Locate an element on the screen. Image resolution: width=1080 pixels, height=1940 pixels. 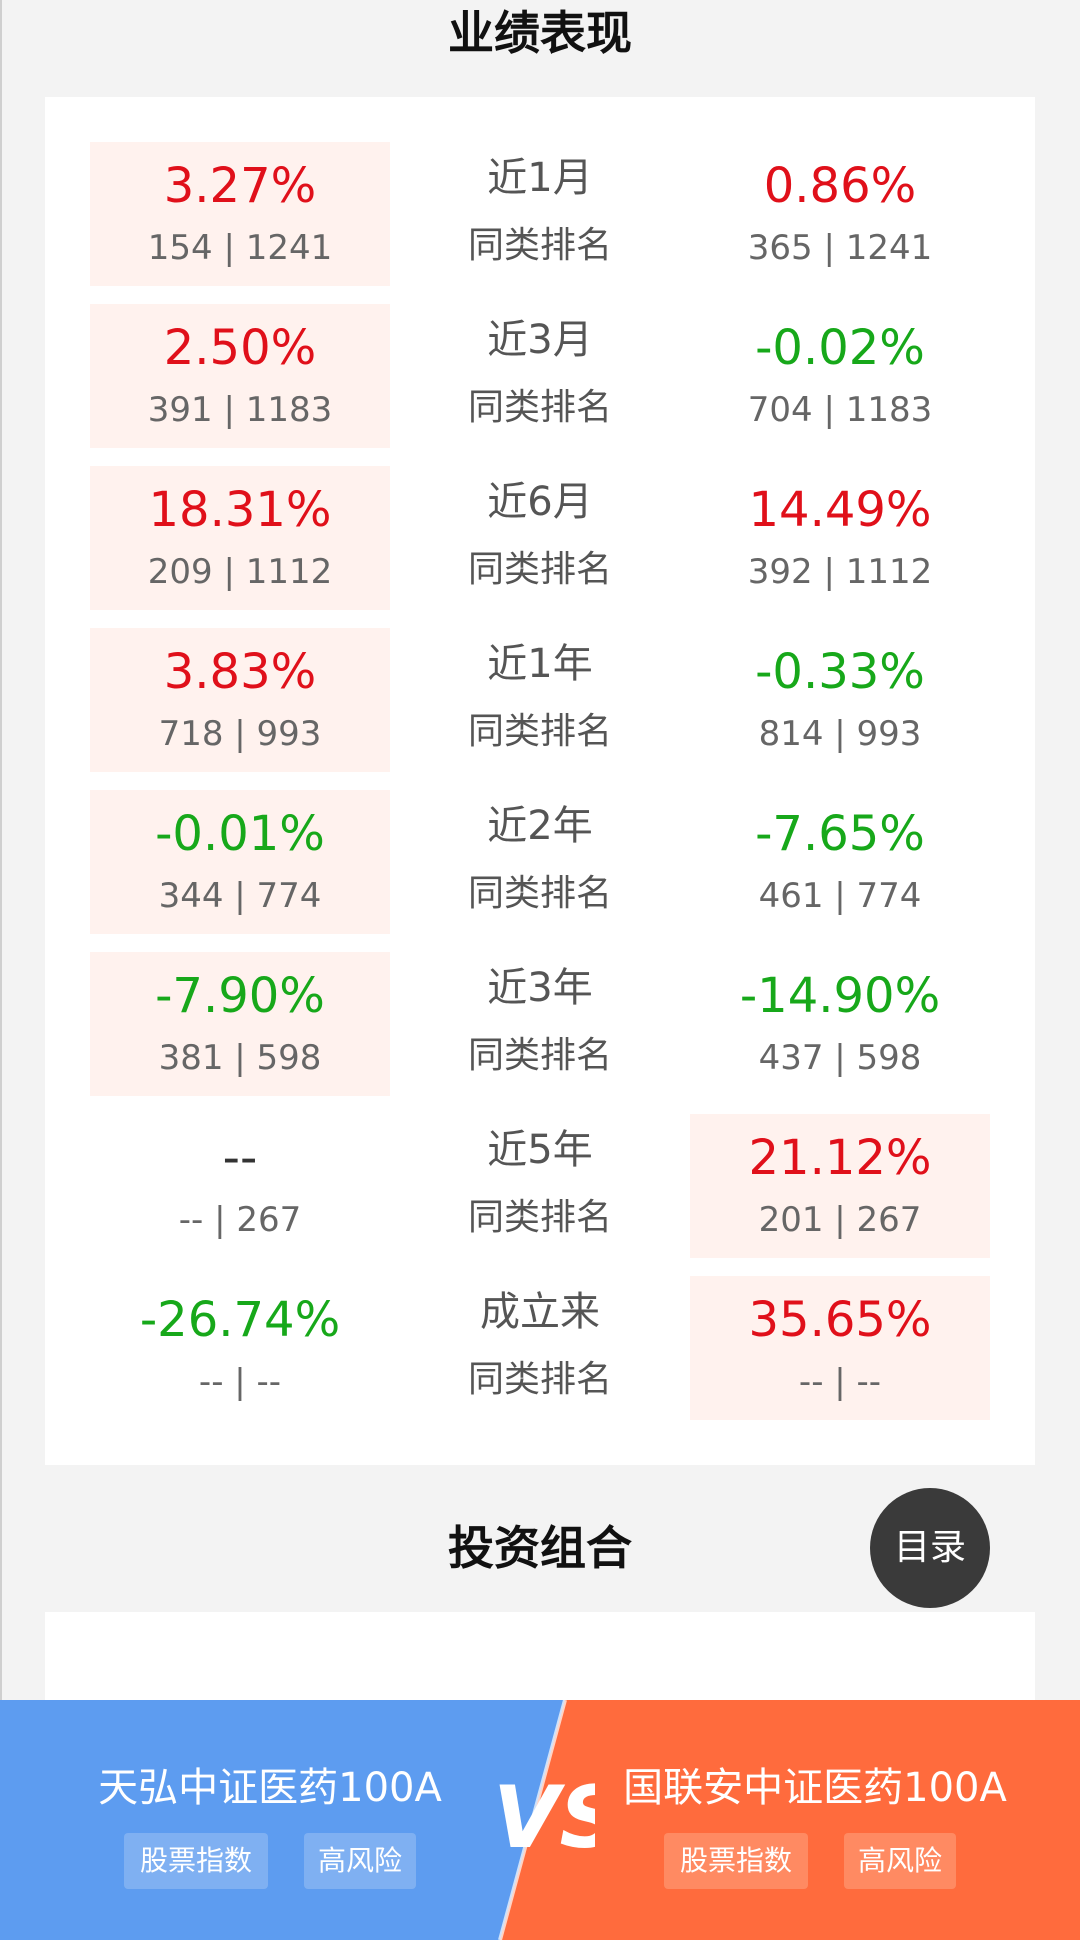
return-value: -0.01% is located at coordinates (240, 834).